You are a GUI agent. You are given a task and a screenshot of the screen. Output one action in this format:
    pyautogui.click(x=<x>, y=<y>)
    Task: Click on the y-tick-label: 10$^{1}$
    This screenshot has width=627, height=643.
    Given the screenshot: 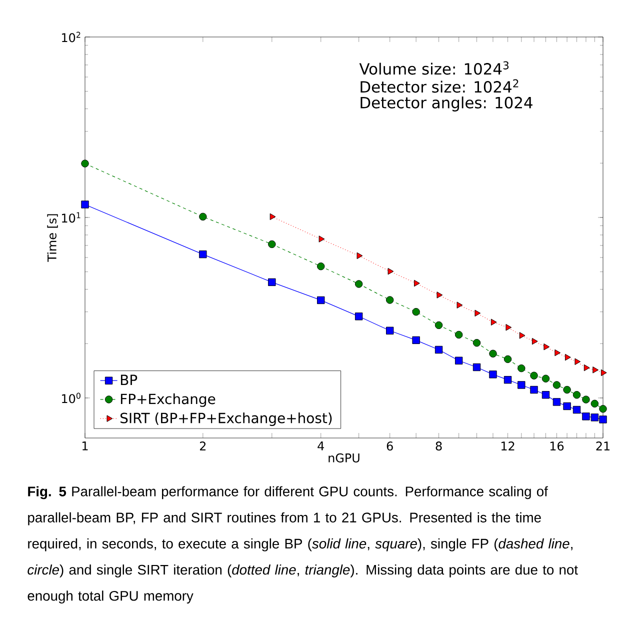 What is the action you would take?
    pyautogui.click(x=71, y=217)
    